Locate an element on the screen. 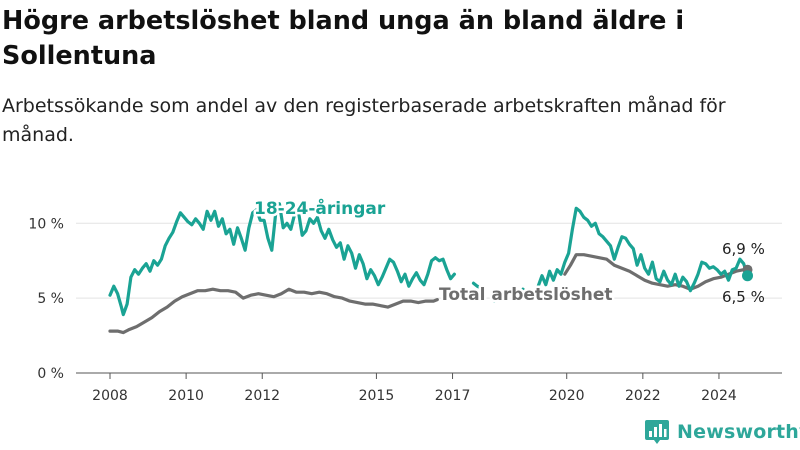  series-label-halo: 18-24-åringar is located at coordinates (320, 208).